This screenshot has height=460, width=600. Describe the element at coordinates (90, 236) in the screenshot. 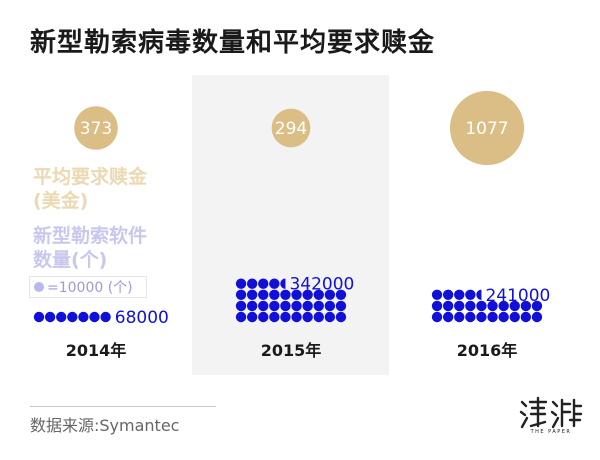

I see `legend-count-label: 新型勒索软件` at that location.